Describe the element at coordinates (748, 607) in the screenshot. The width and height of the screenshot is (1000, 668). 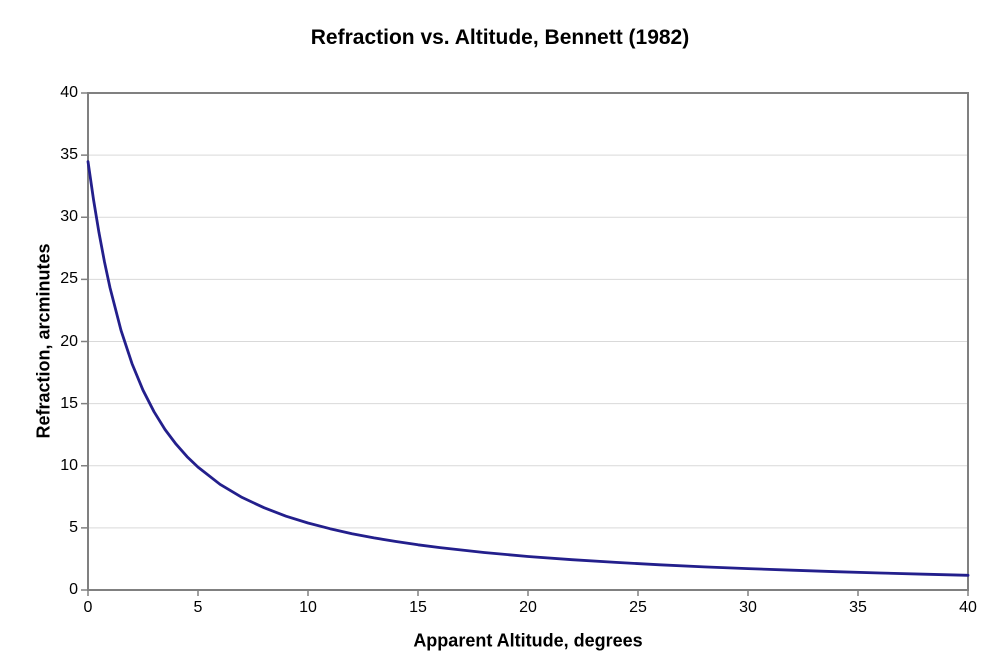
I see `x-tick-label: 30` at that location.